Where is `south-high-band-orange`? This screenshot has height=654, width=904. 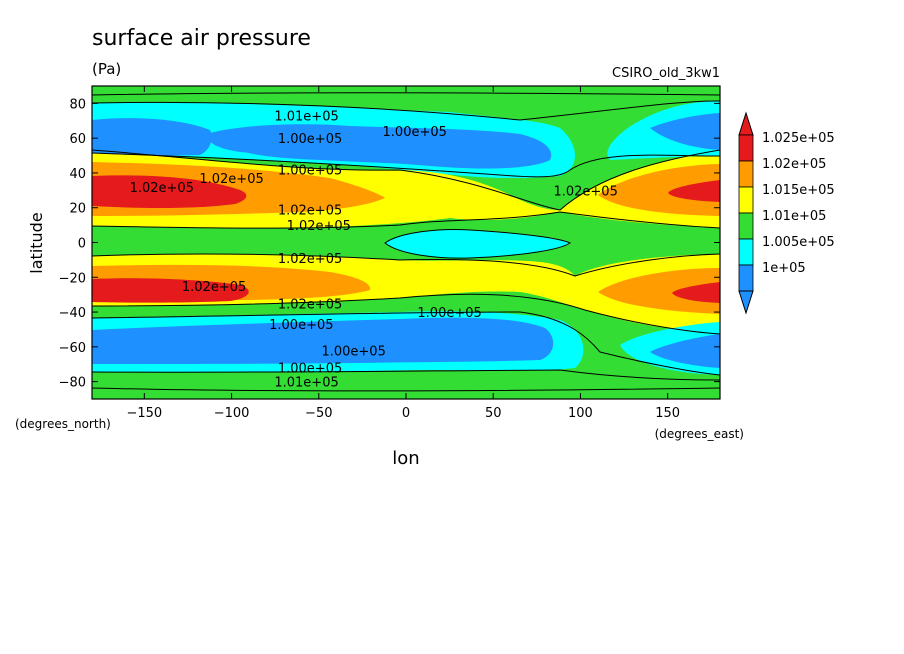 south-high-band-orange is located at coordinates (406, 289).